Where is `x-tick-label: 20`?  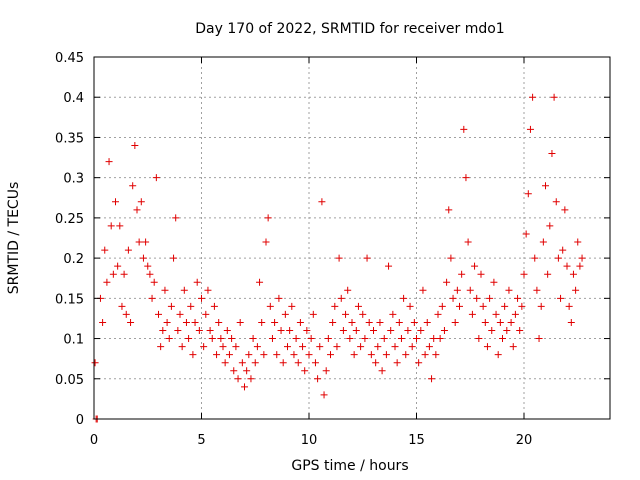
x-tick-label: 20 is located at coordinates (524, 440).